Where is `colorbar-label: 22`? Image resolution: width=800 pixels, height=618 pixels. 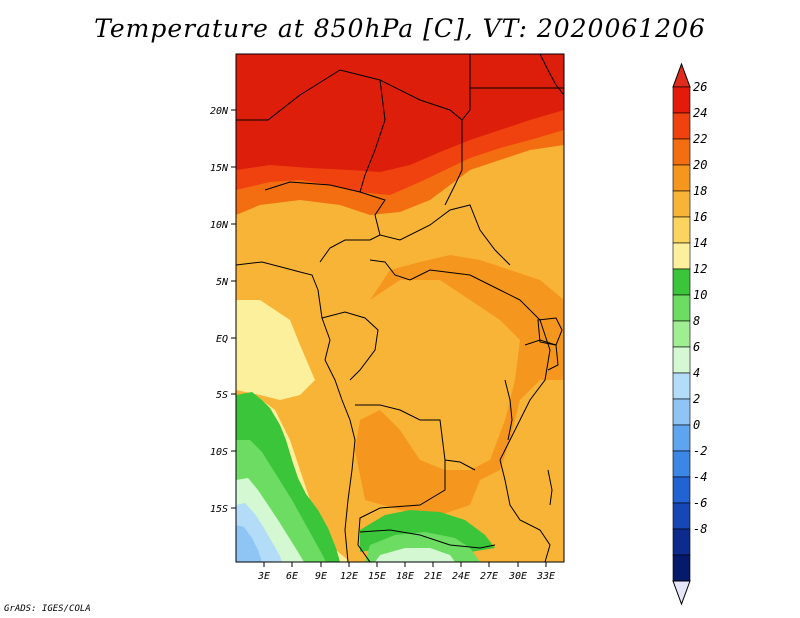 colorbar-label: 22 is located at coordinates (700, 139).